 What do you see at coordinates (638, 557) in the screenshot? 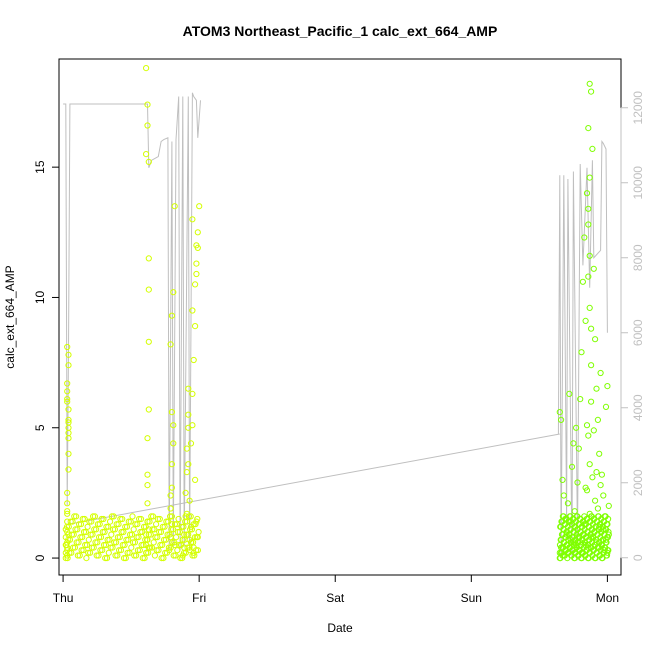
I see `y2-tick-label: 0` at bounding box center [638, 557].